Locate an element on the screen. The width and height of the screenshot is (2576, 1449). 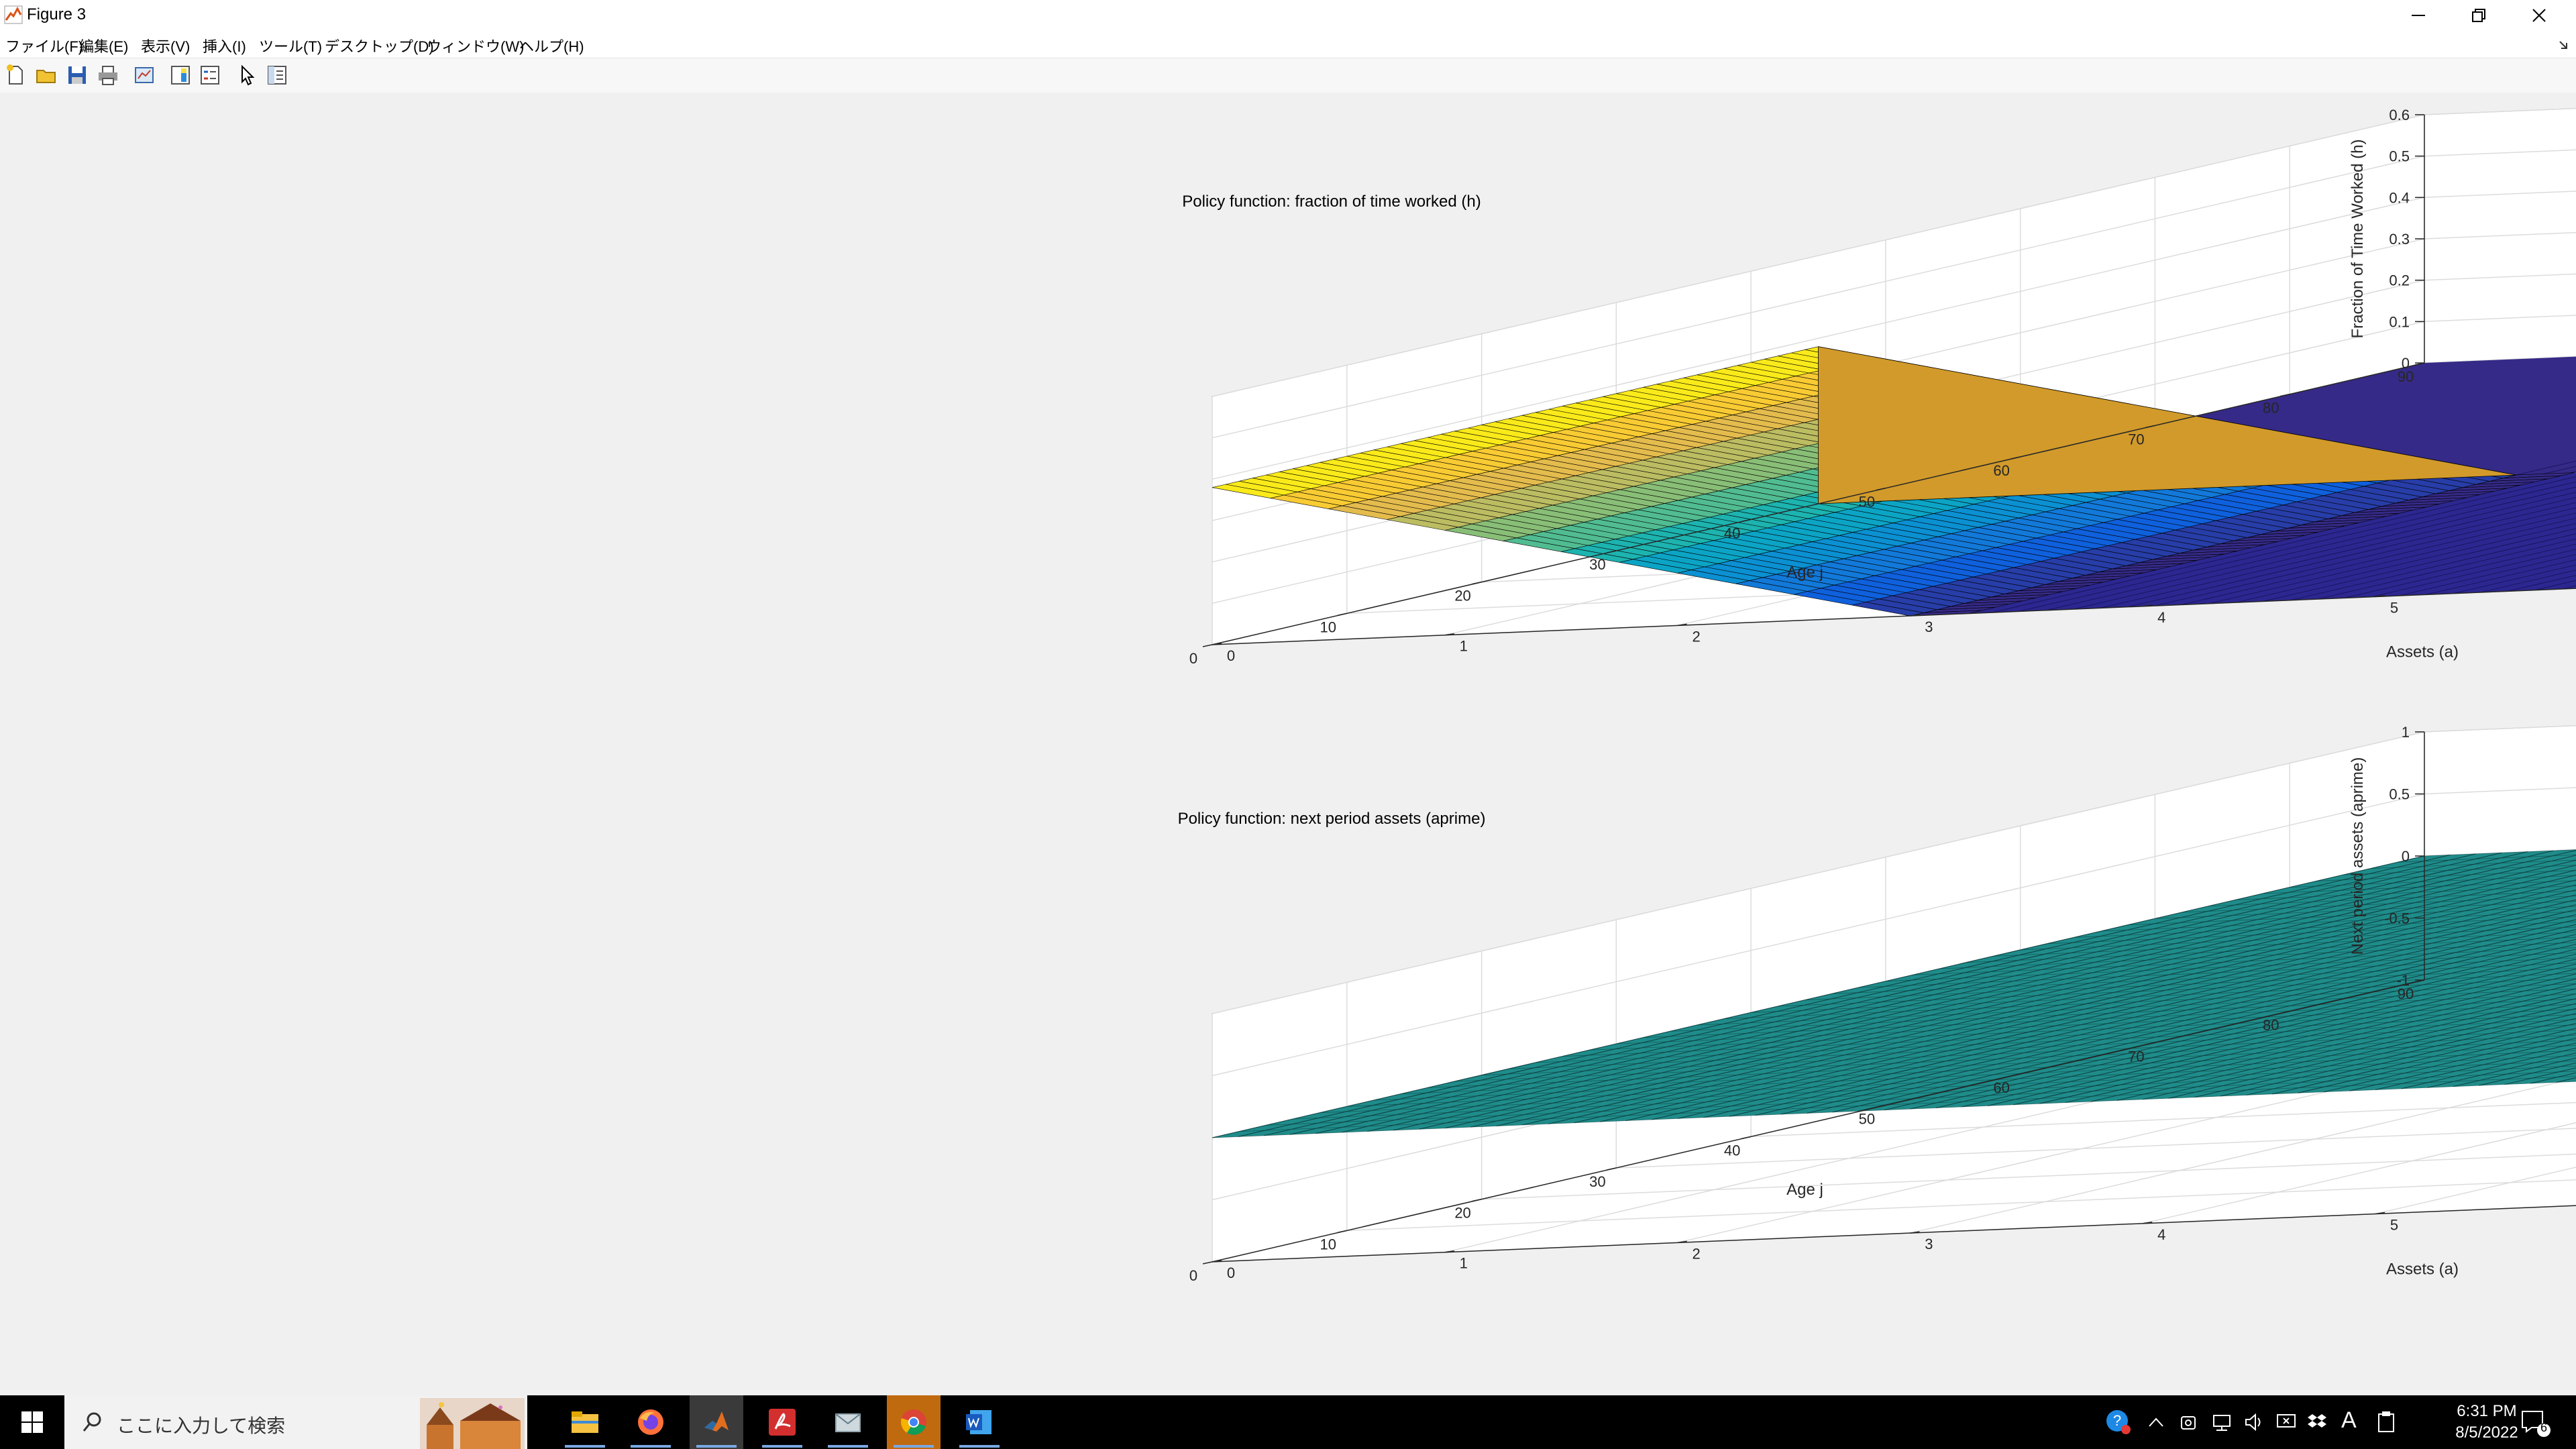
display-settings-icon is located at coordinates (2286, 1422).